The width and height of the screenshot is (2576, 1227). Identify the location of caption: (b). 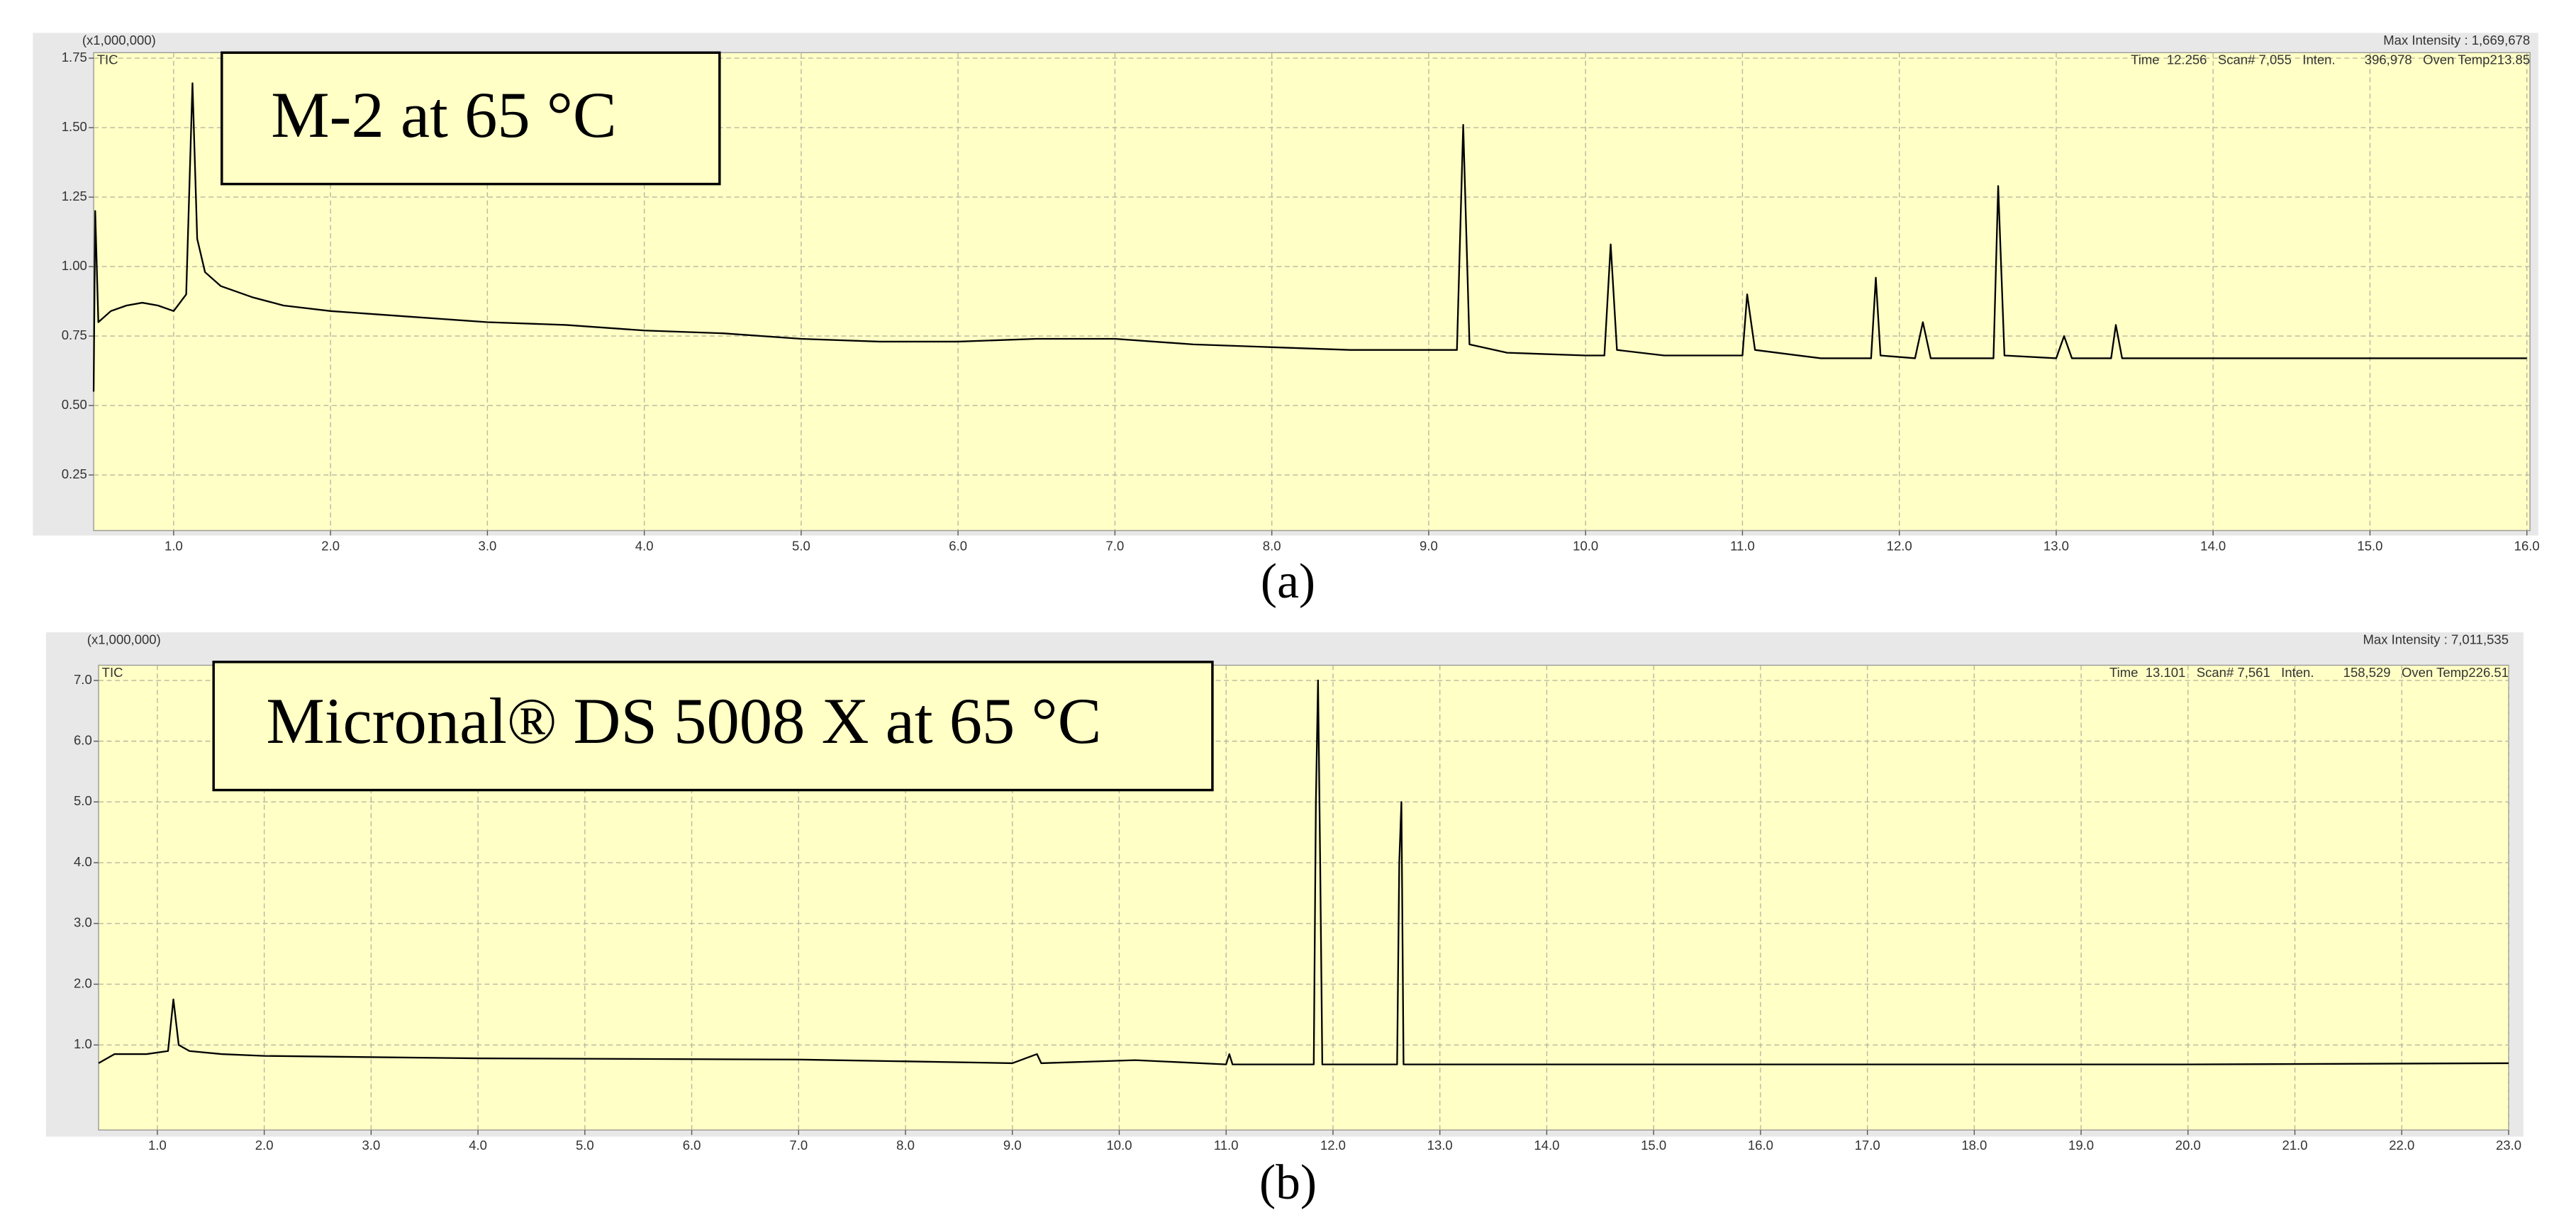
(1288, 1182).